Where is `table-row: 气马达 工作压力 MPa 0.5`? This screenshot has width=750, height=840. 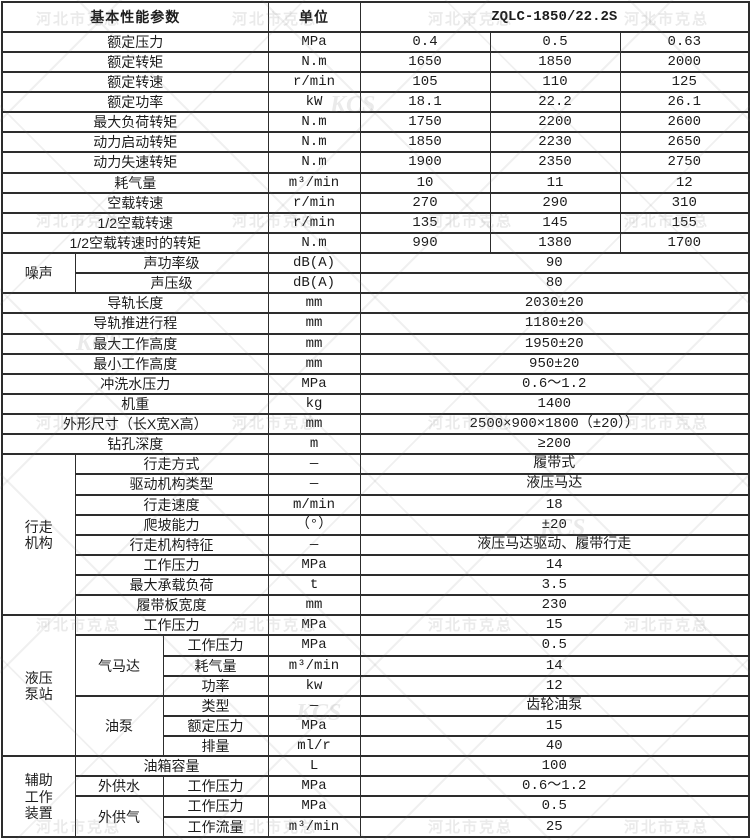 table-row: 气马达 工作压力 MPa 0.5 is located at coordinates (376, 665).